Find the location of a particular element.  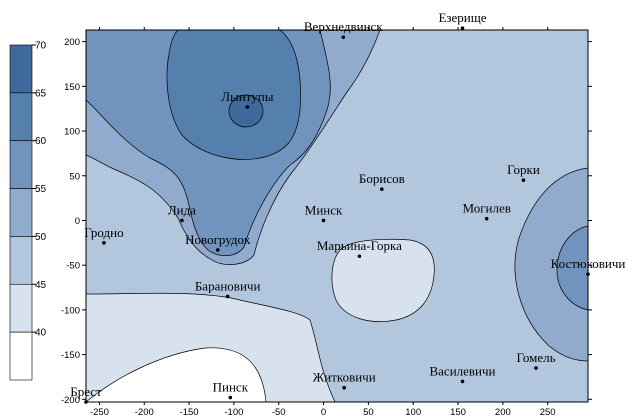

y-tick-label: -150 is located at coordinates (70, 355).